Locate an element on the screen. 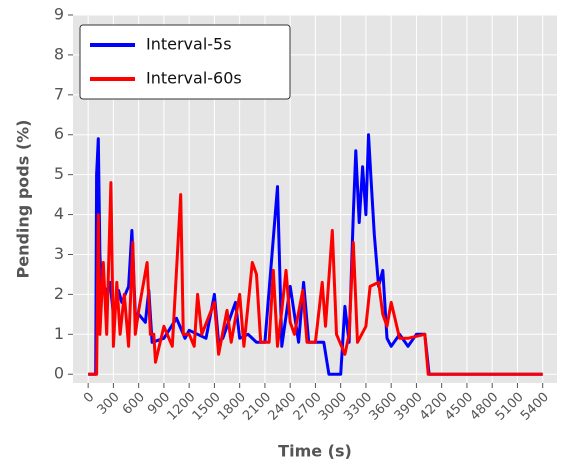  y-tick-label: 4 is located at coordinates (59, 213).